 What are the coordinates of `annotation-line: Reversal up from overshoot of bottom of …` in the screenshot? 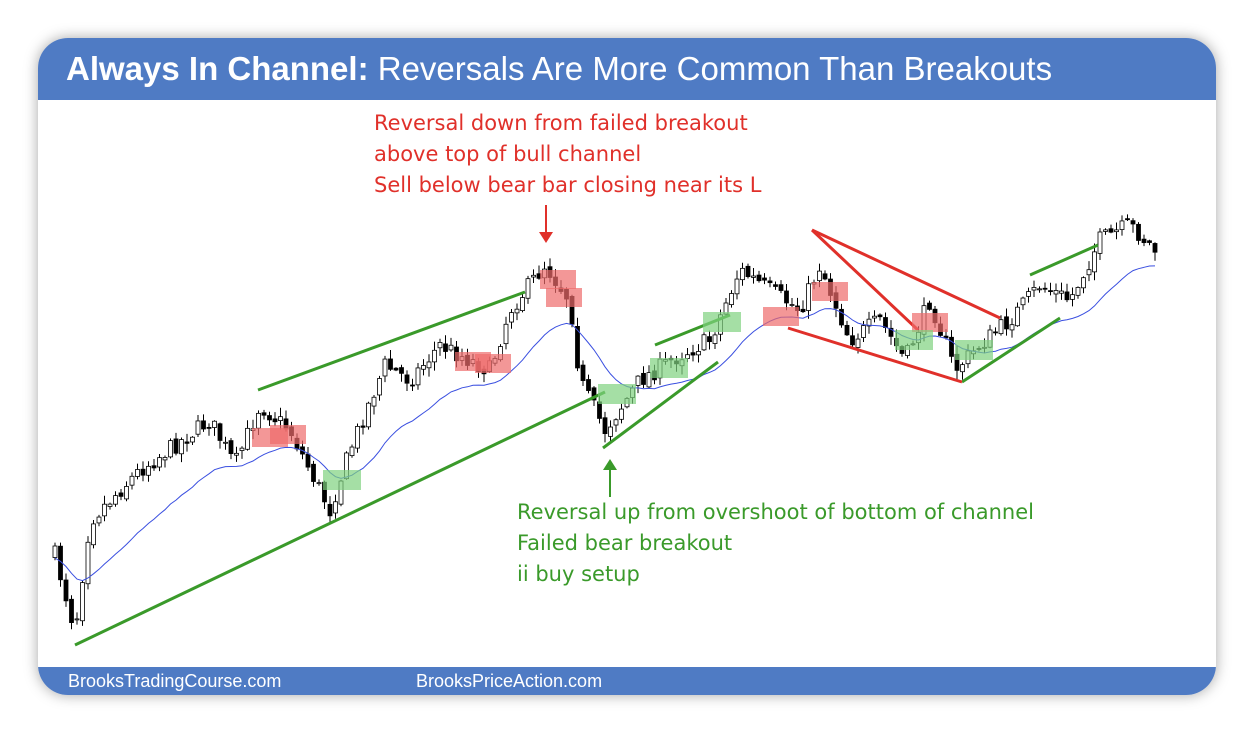 It's located at (775, 512).